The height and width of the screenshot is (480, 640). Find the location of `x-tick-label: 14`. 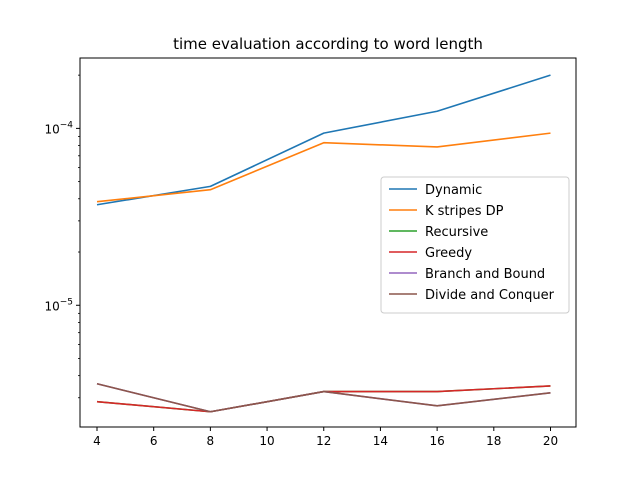

x-tick-label: 14 is located at coordinates (380, 441).